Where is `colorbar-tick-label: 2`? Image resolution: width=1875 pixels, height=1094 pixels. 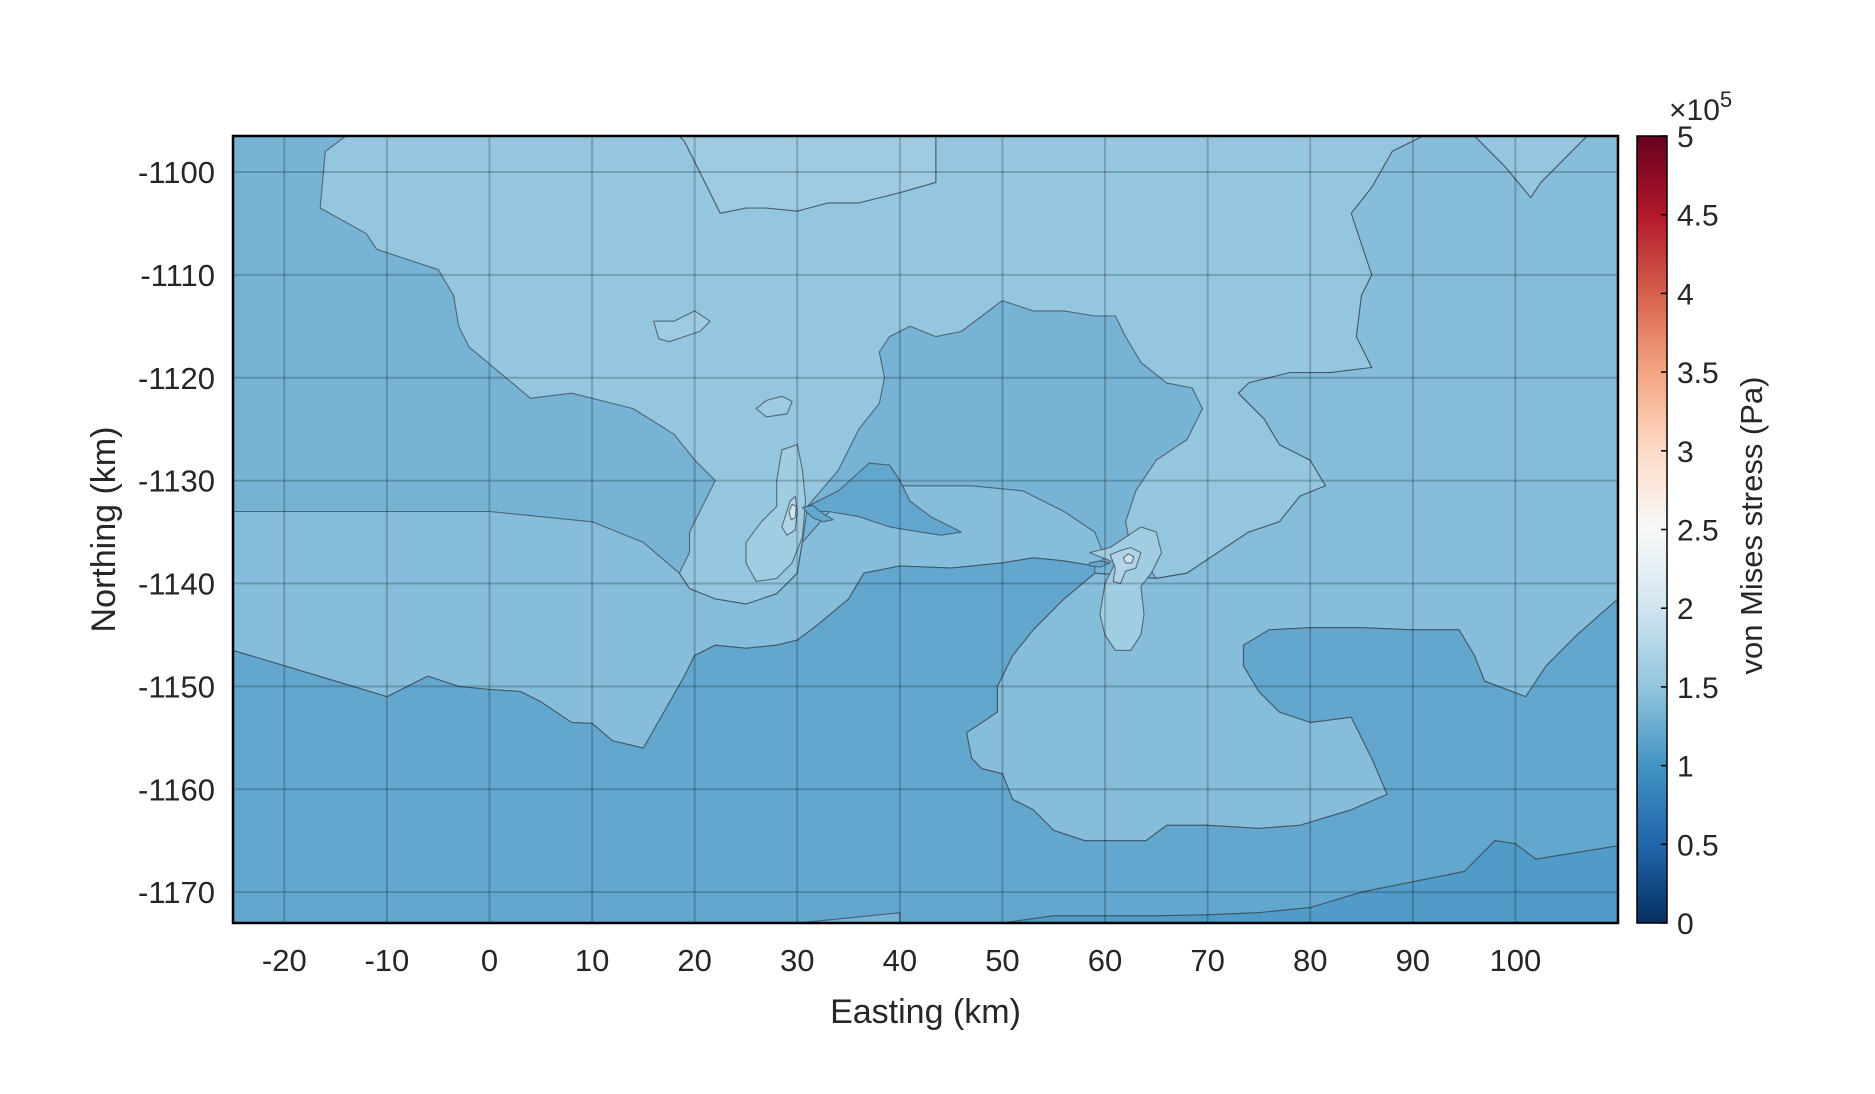
colorbar-tick-label: 2 is located at coordinates (1685, 609).